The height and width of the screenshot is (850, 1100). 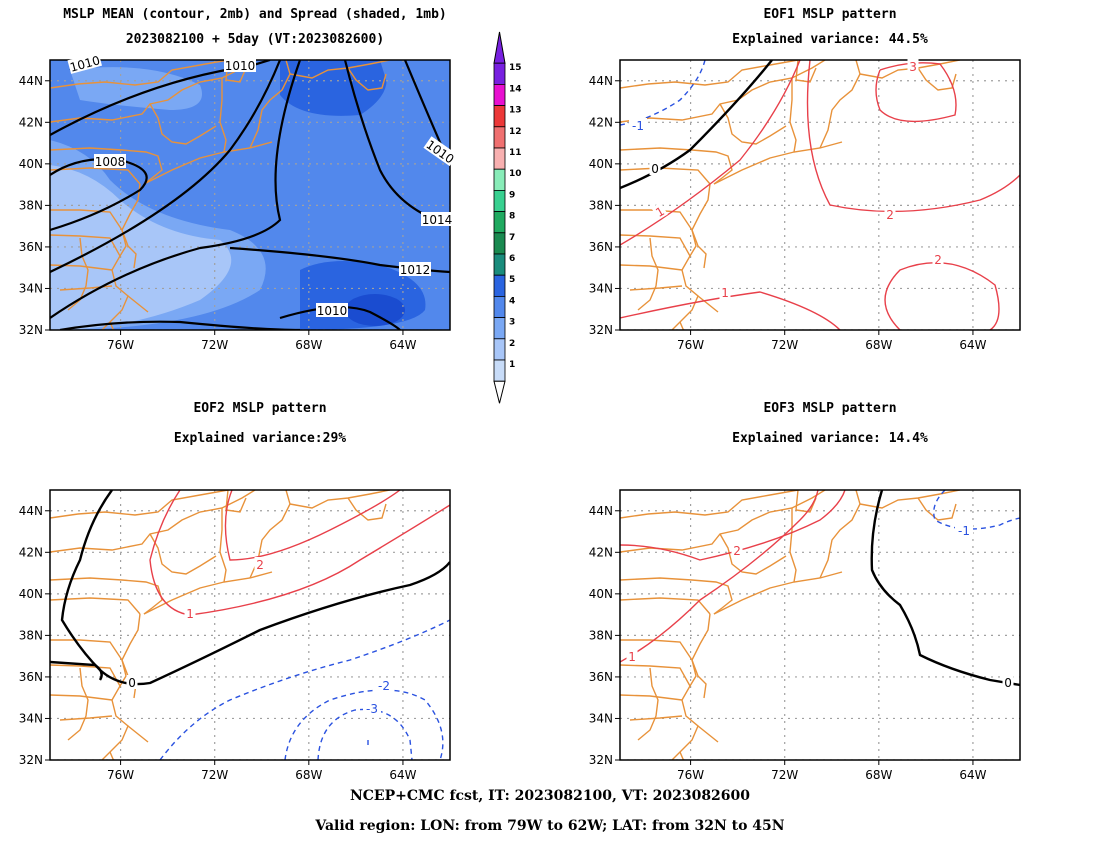 I want to click on x-tick-label: 76W, so click(x=120, y=775).